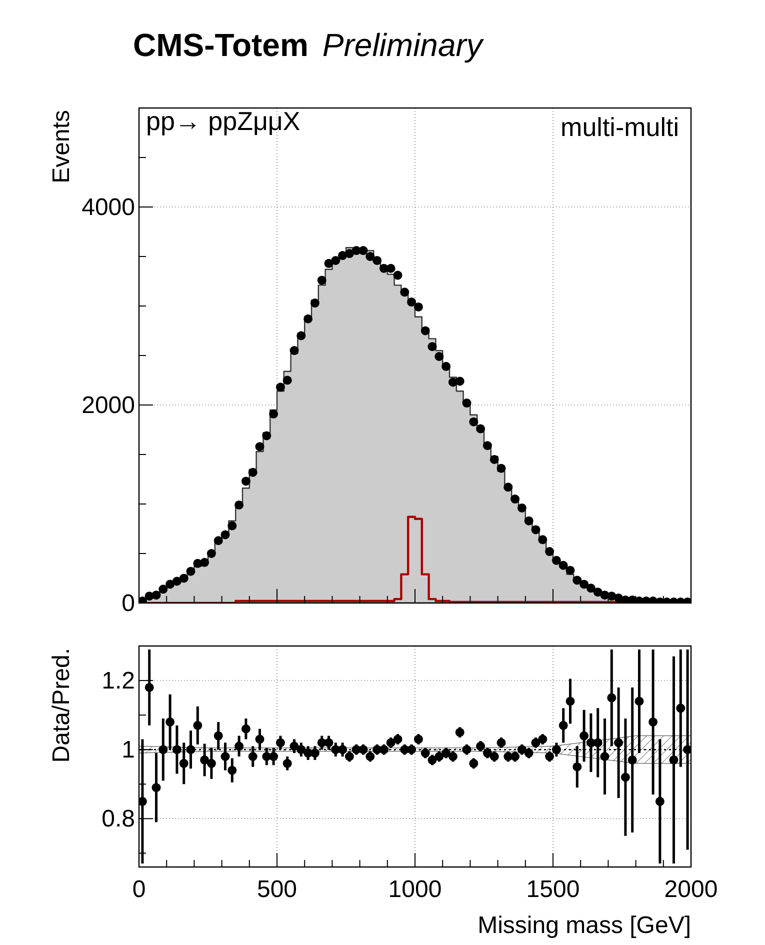 The image size is (765, 945). I want to click on x-tick-label: 2000, so click(691, 889).